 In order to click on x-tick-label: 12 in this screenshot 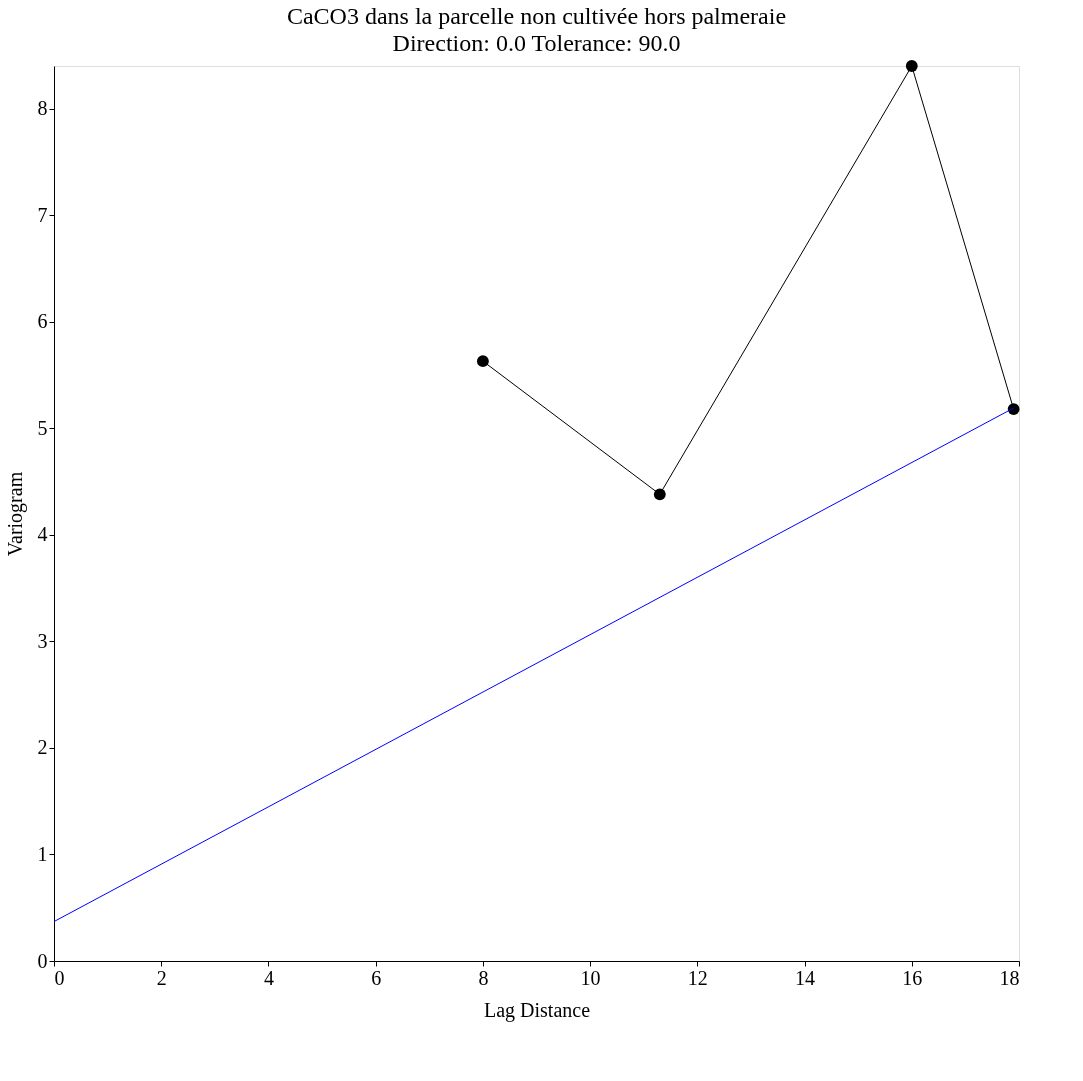, I will do `click(697, 977)`.